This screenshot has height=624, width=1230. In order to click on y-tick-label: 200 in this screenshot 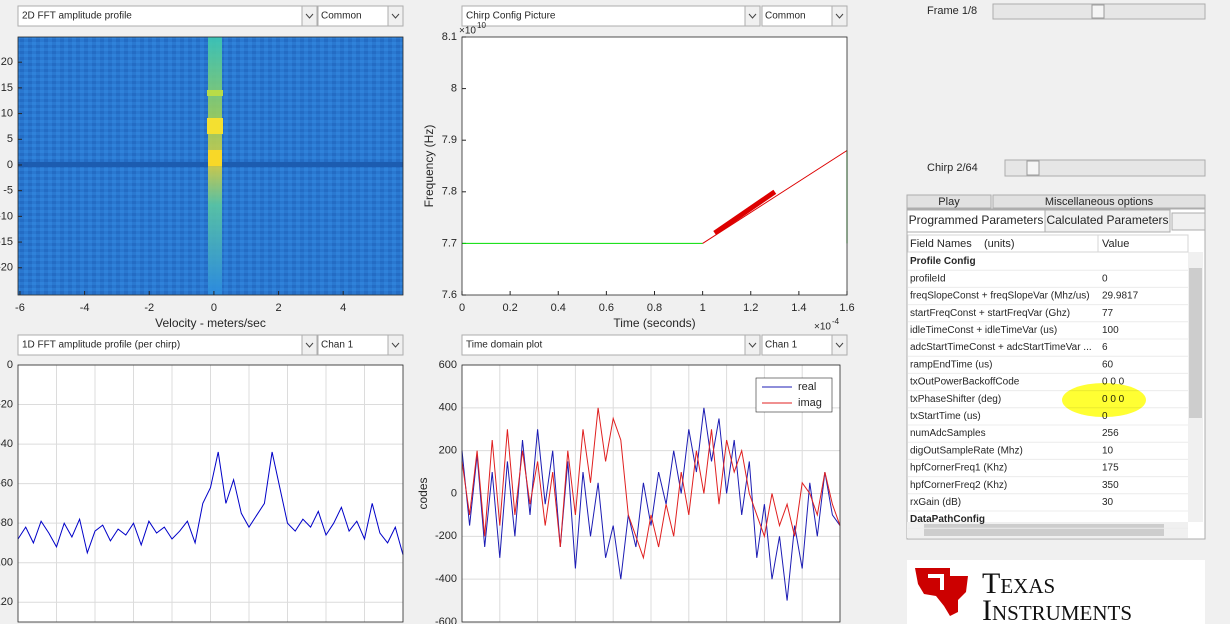, I will do `click(448, 451)`.